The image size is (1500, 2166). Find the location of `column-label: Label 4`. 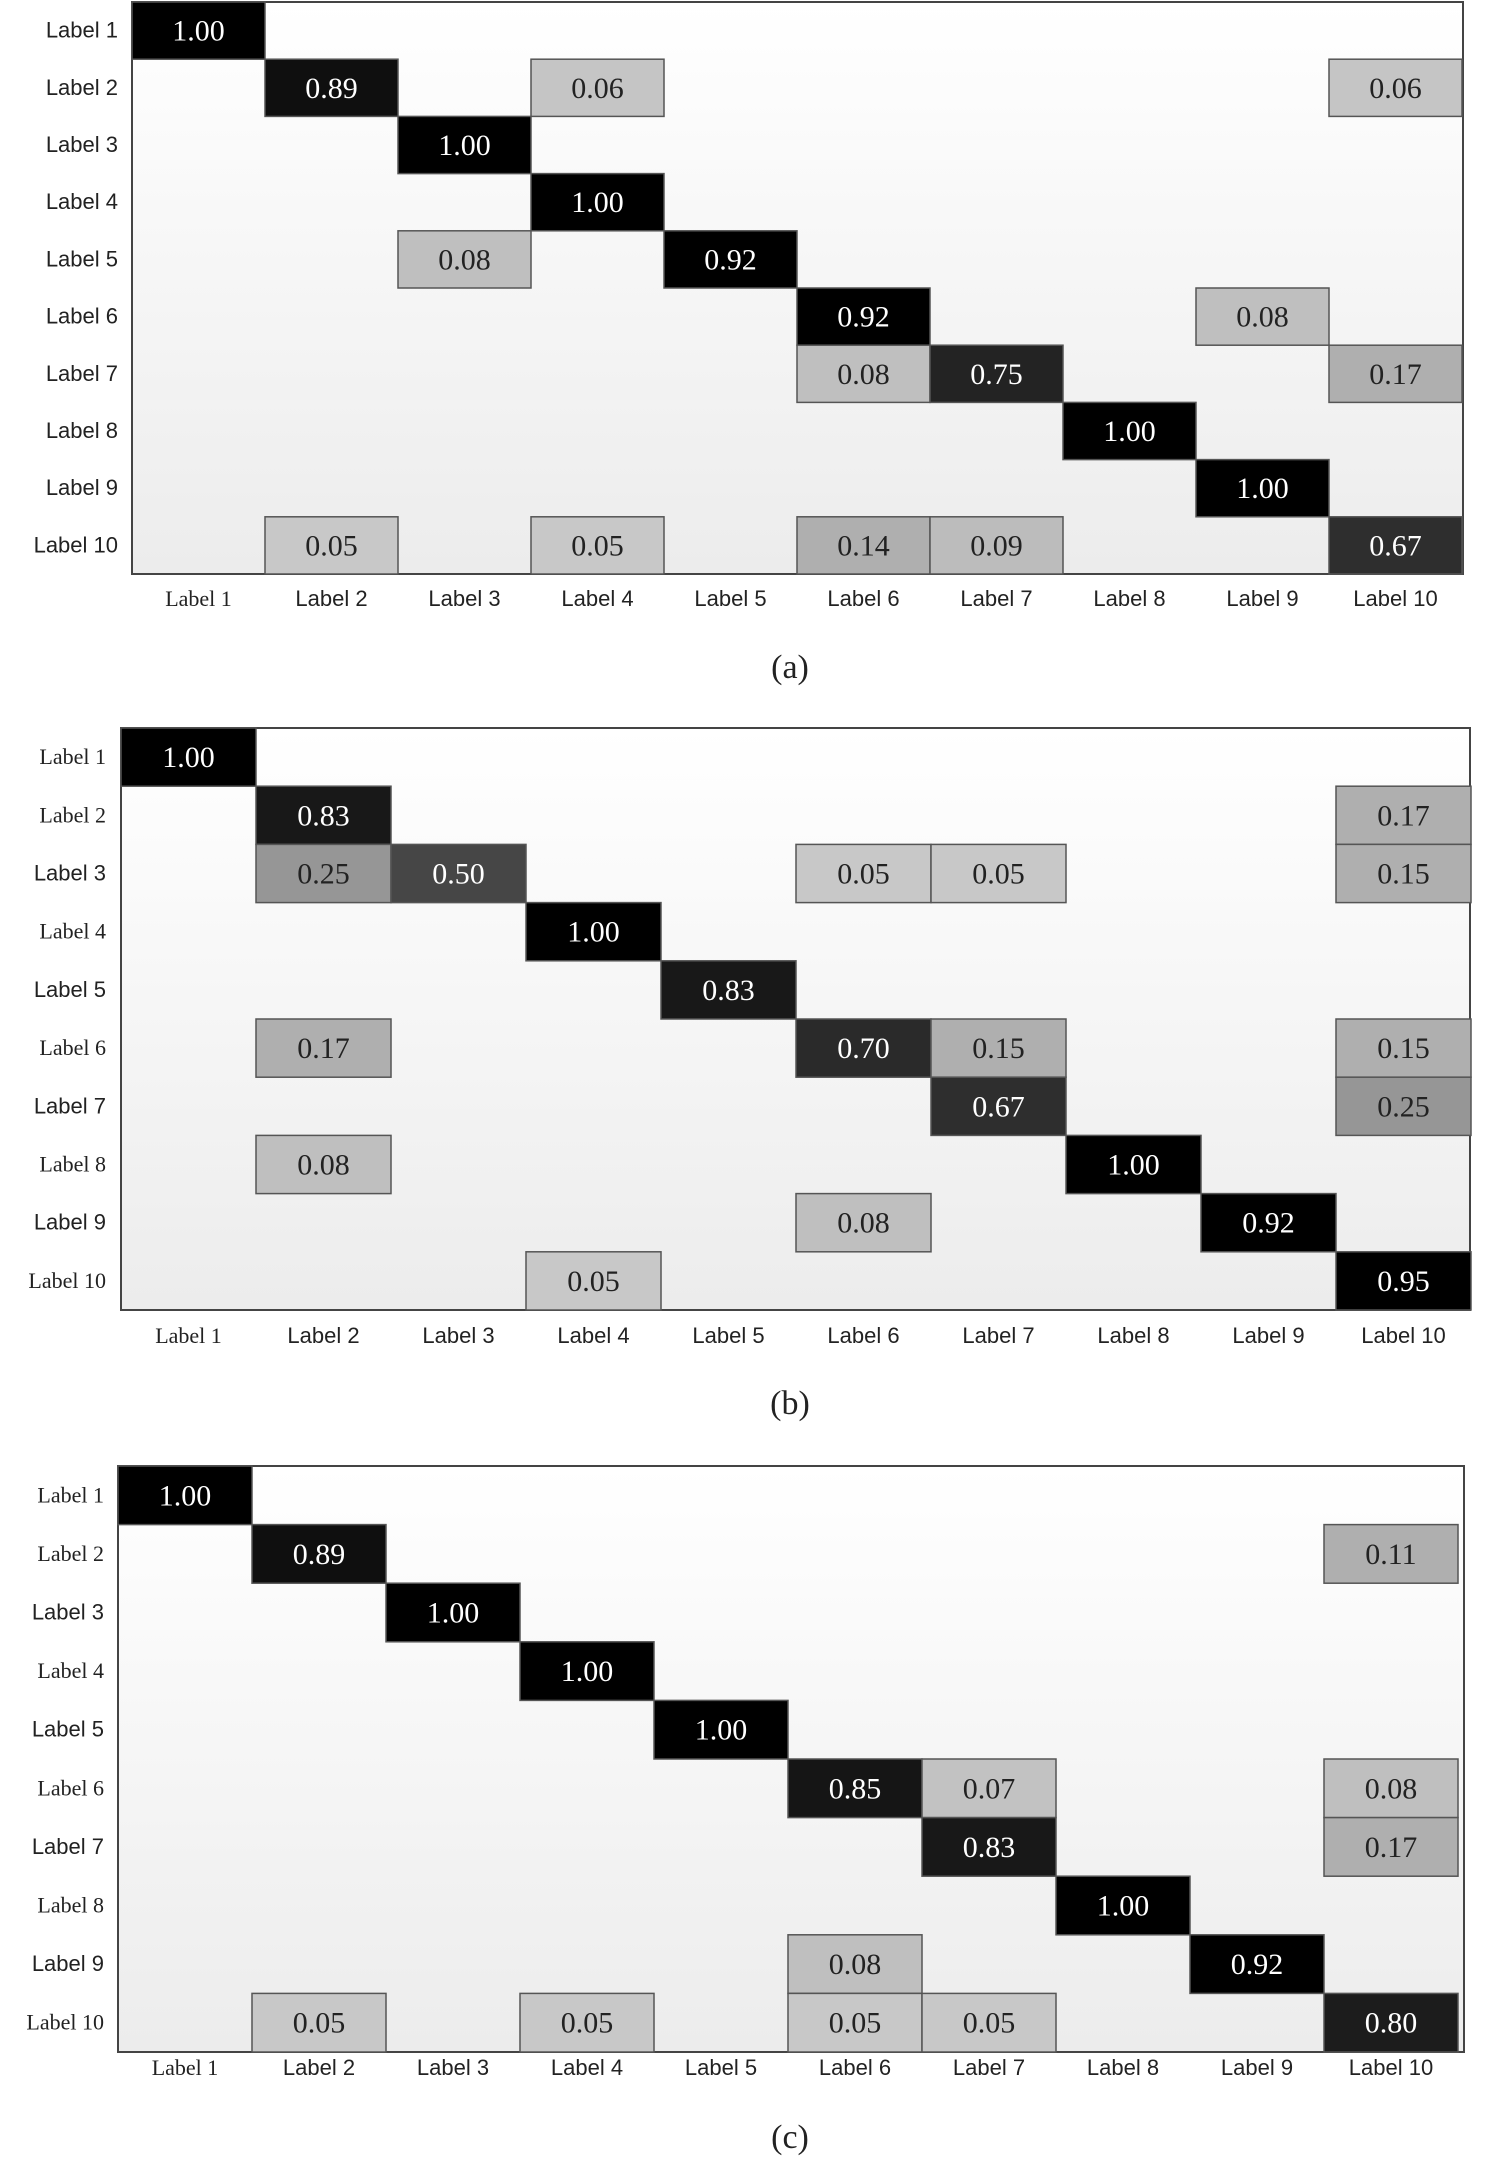

column-label: Label 4 is located at coordinates (597, 598).